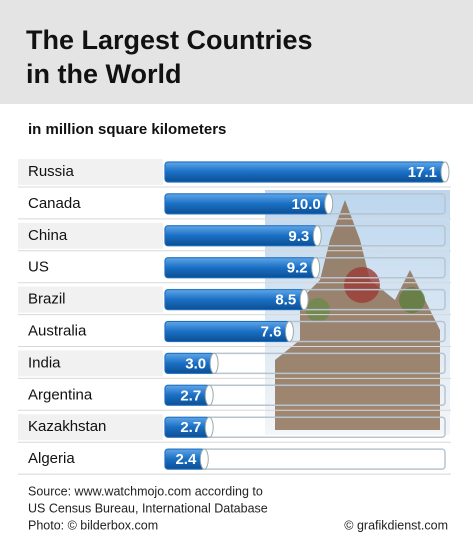  What do you see at coordinates (195, 363) in the screenshot?
I see `value-label: 3.0` at bounding box center [195, 363].